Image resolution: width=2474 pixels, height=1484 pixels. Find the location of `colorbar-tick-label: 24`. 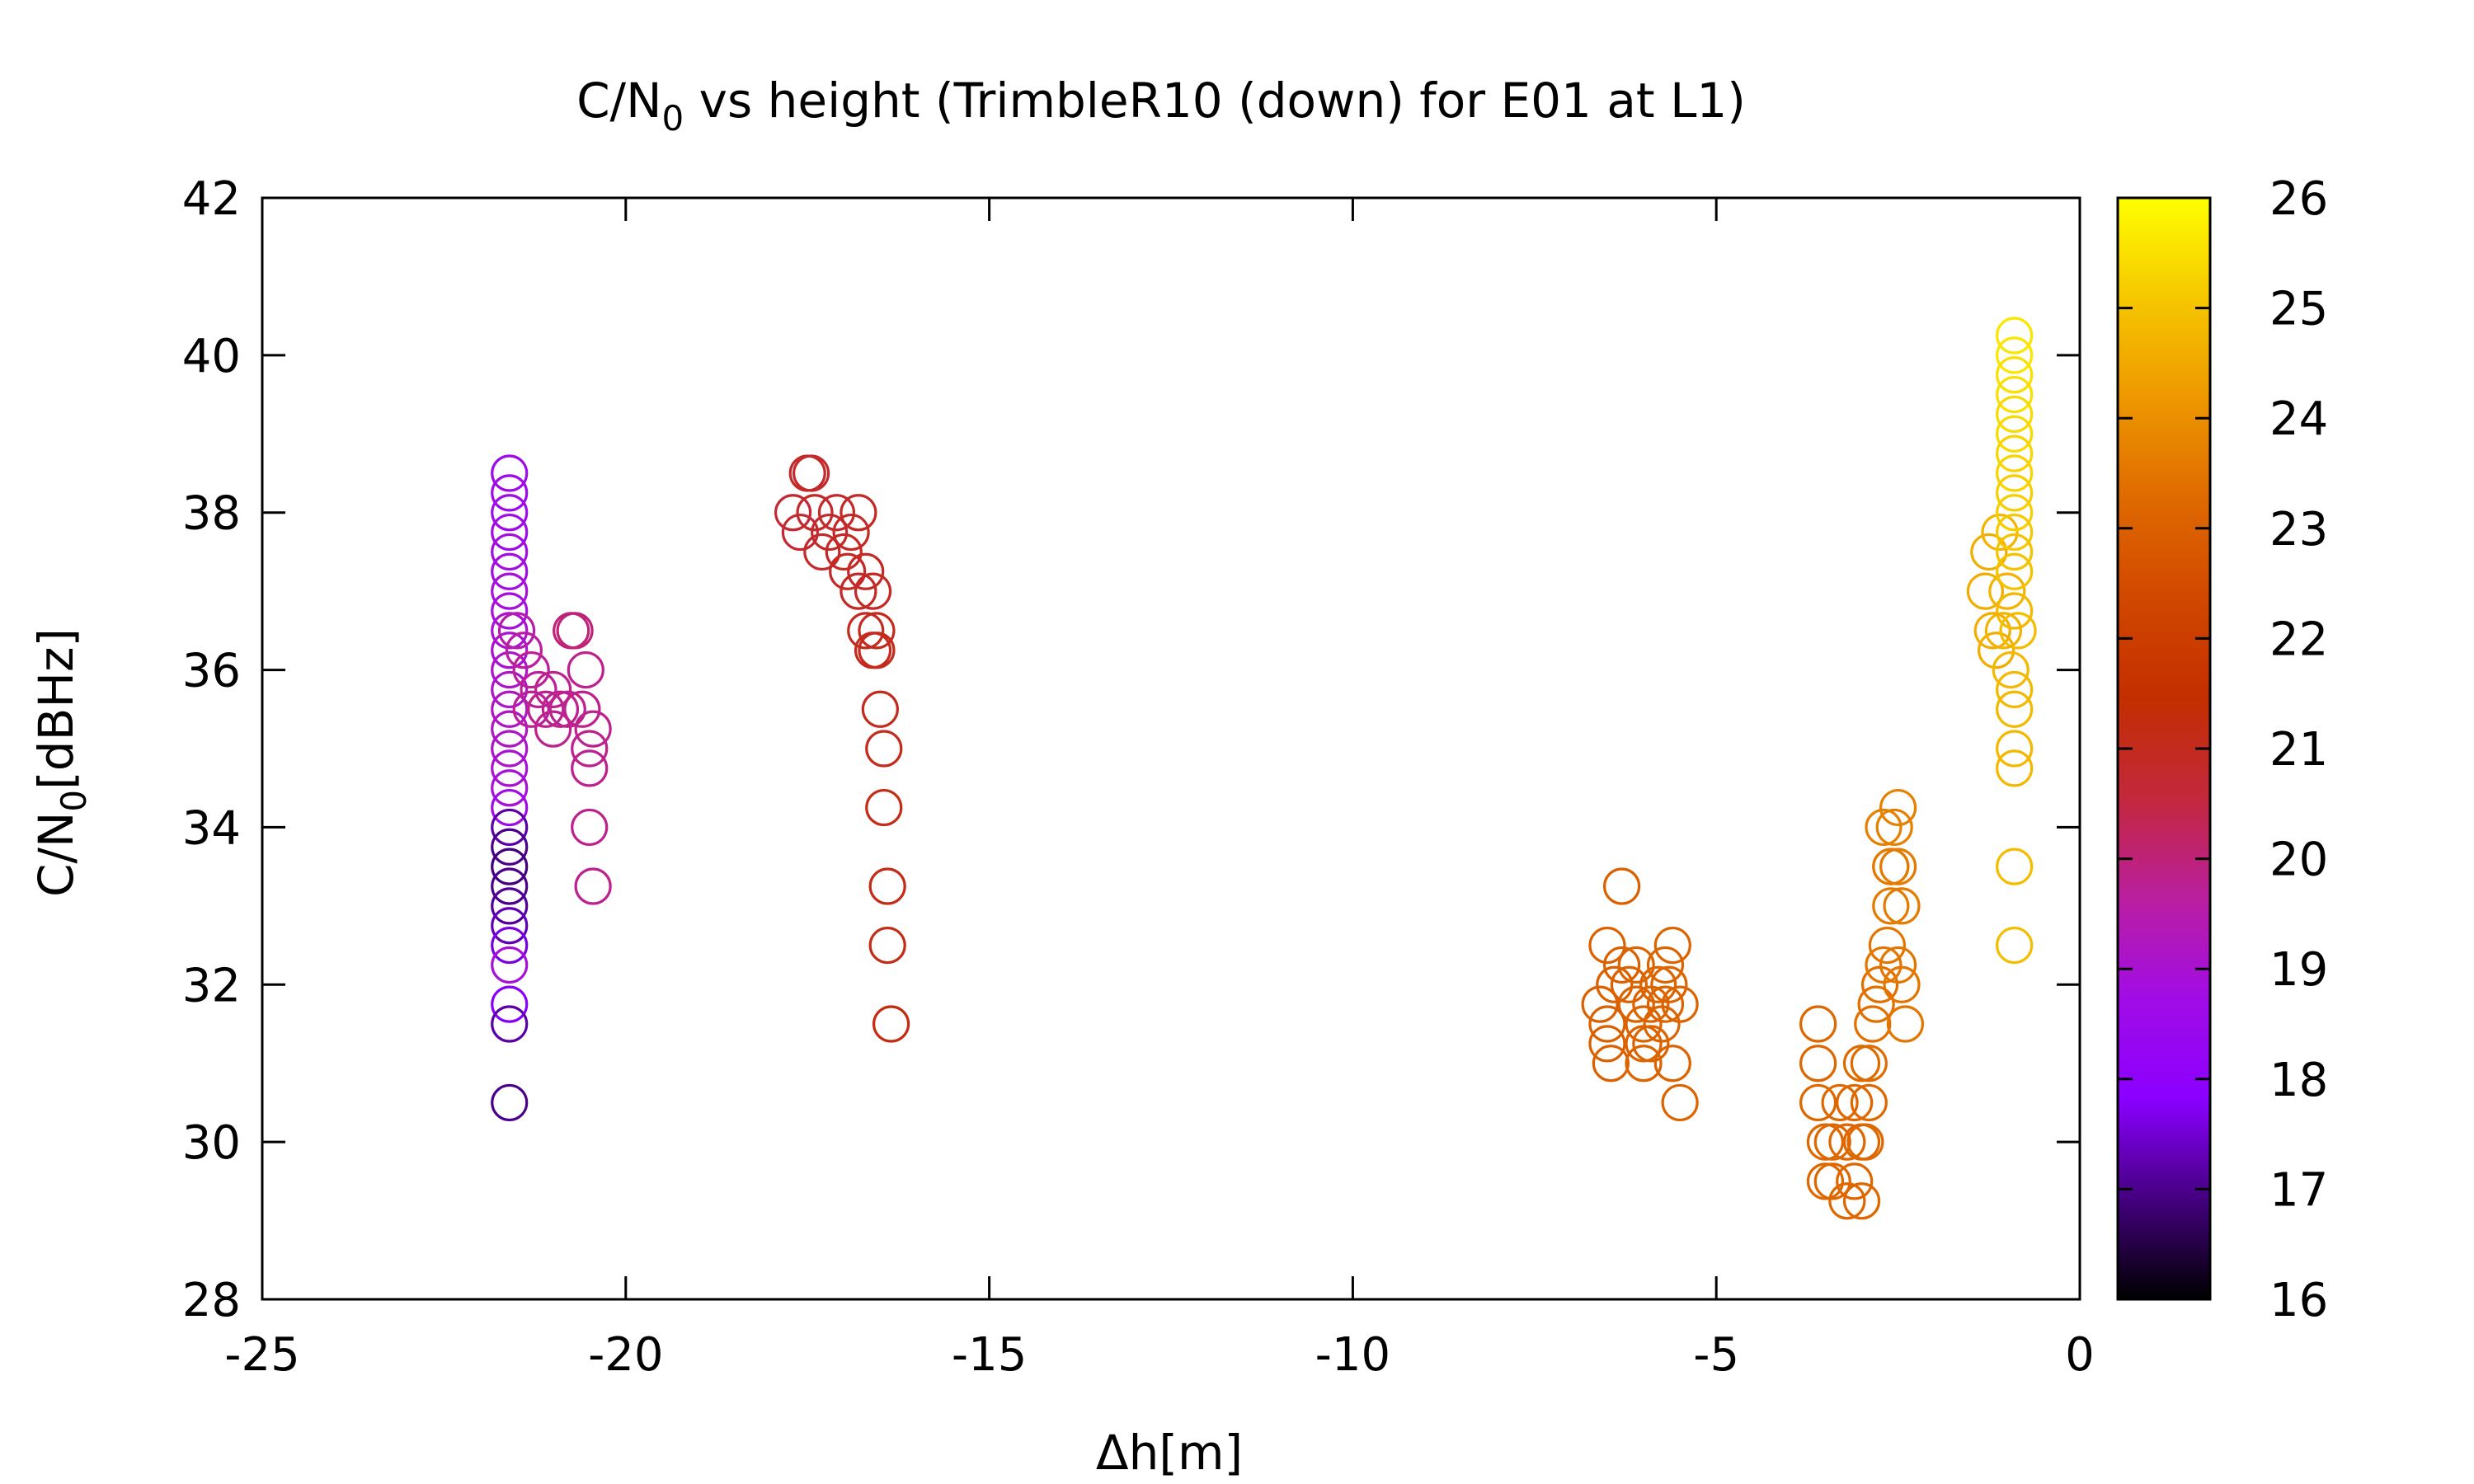

colorbar-tick-label: 24 is located at coordinates (2298, 419).